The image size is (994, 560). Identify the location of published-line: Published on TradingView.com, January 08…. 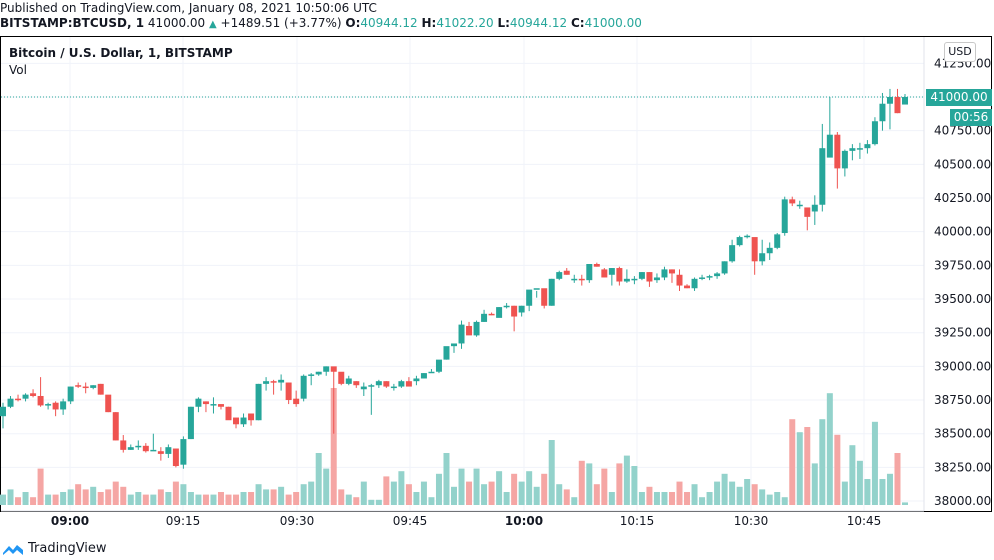
(188, 8).